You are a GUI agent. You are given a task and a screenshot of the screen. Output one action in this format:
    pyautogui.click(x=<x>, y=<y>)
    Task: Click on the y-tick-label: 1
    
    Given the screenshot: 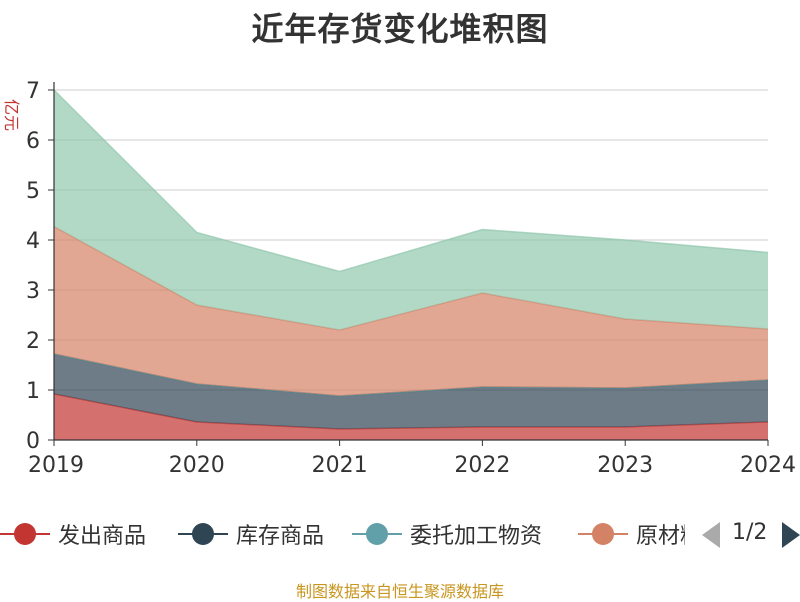 What is the action you would take?
    pyautogui.click(x=33, y=391)
    